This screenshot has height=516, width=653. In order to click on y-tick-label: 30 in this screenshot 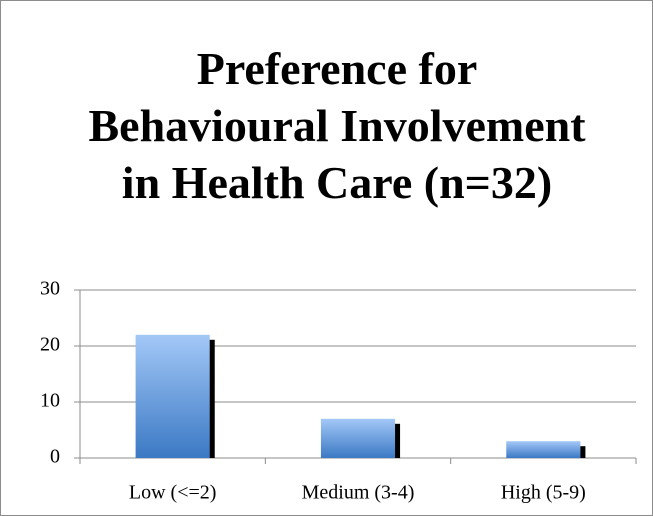, I will do `click(50, 289)`.